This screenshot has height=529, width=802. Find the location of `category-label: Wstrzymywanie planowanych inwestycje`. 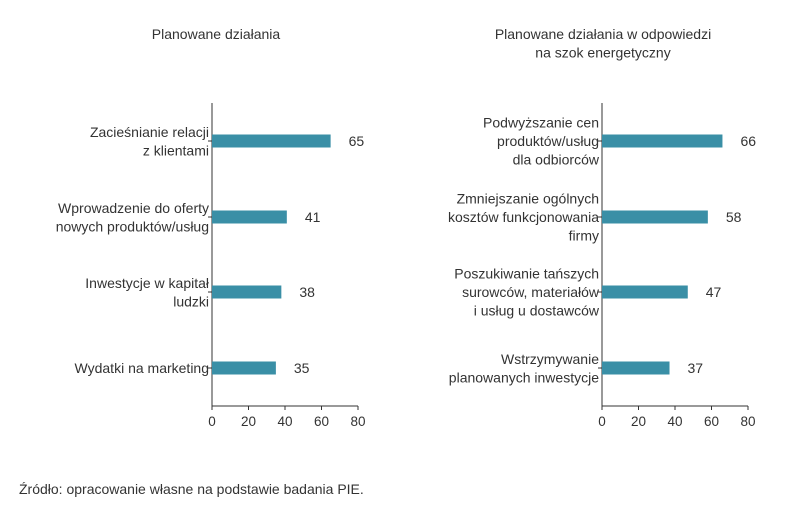

category-label: Wstrzymywanie planowanych inwestycje is located at coordinates (524, 368).